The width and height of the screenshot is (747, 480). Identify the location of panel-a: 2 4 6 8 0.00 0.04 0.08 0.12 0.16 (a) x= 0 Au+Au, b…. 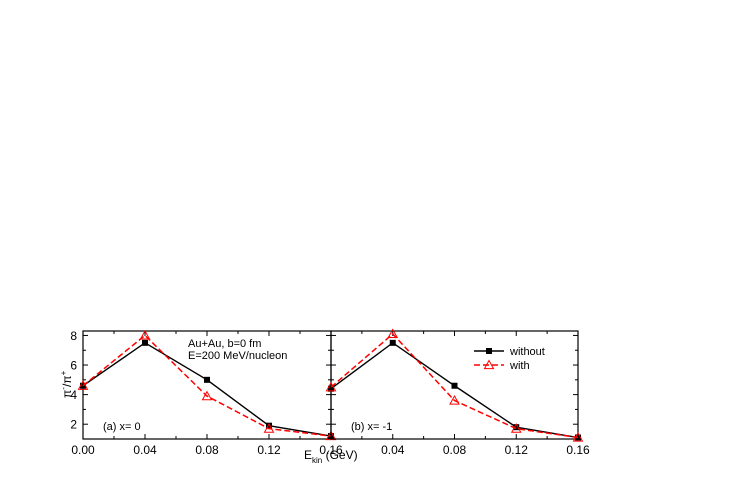
(206, 393).